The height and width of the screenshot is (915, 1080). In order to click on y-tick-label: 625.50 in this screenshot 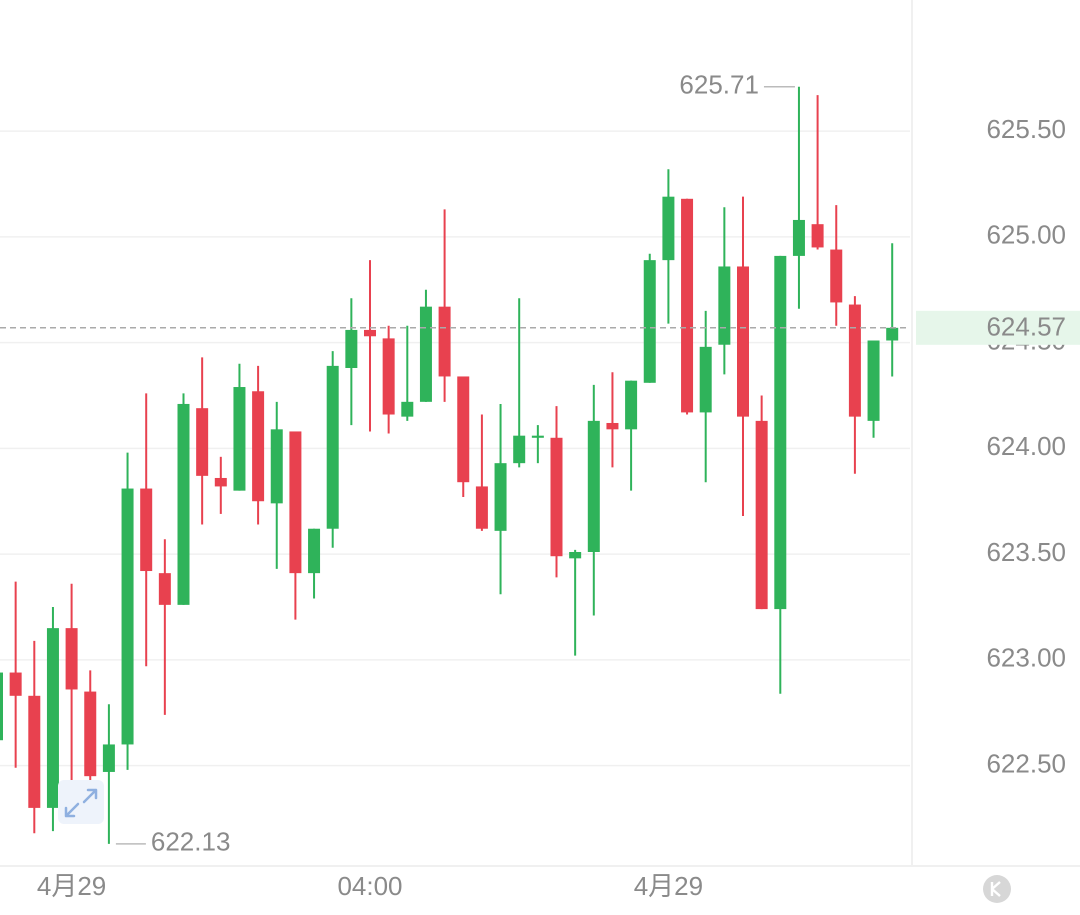, I will do `click(1026, 129)`.